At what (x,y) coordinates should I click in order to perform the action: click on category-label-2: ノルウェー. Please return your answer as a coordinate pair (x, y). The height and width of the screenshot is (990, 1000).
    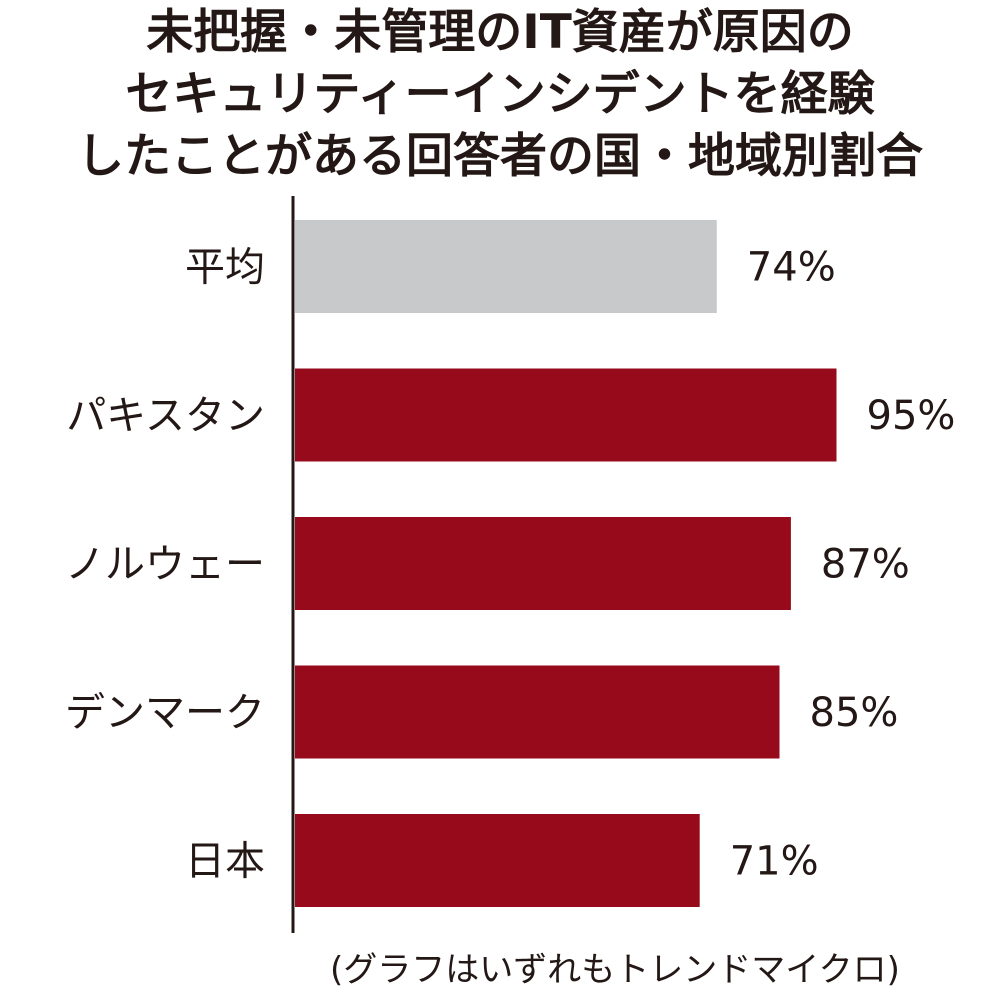
    Looking at the image, I should click on (165, 565).